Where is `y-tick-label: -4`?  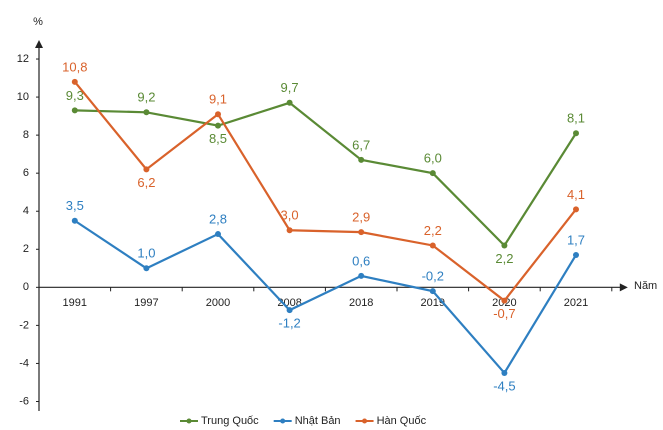
y-tick-label: -4 is located at coordinates (24, 363).